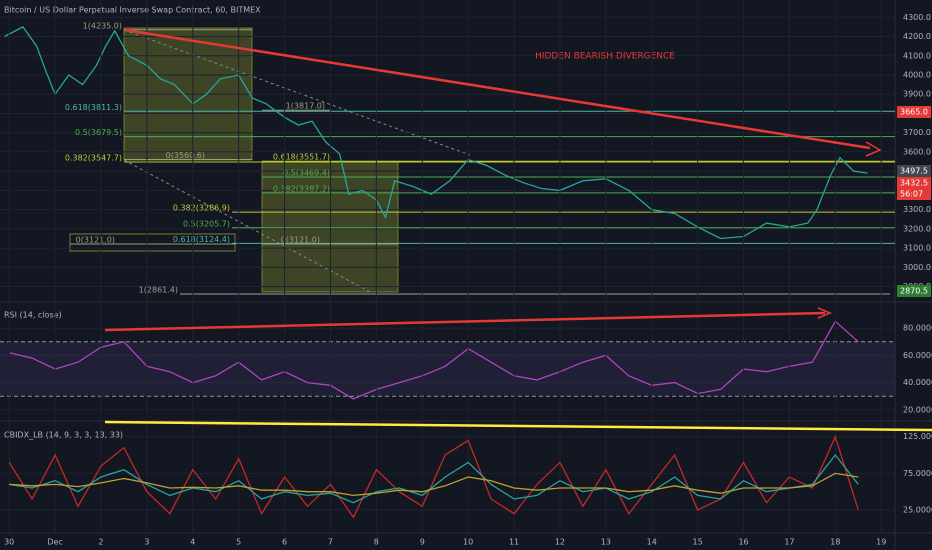  I want to click on price-tag-label: 3432.5, so click(914, 183).